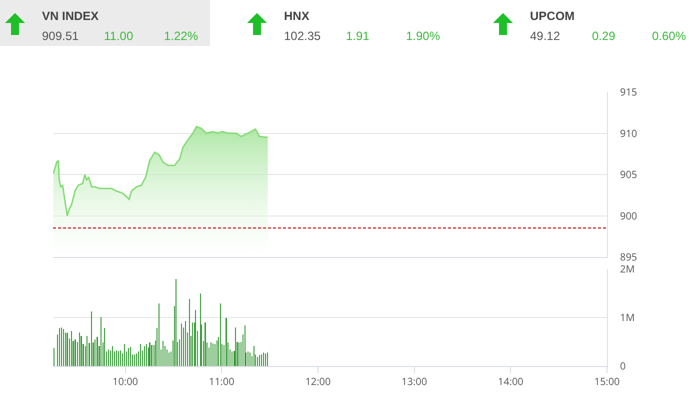  What do you see at coordinates (629, 133) in the screenshot?
I see `y-tick-label: 910` at bounding box center [629, 133].